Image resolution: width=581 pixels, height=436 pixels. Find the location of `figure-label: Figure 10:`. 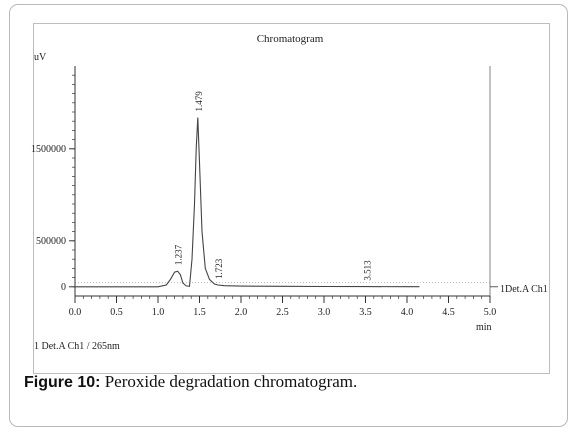

figure-label: Figure 10: is located at coordinates (62, 382).